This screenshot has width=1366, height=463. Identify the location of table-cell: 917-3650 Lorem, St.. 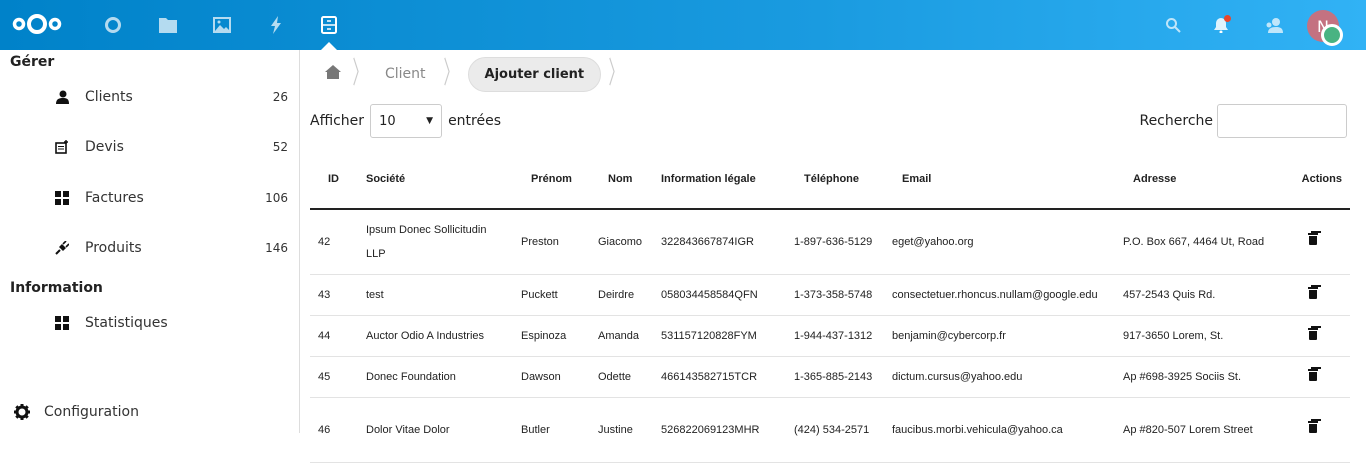
(1196, 336).